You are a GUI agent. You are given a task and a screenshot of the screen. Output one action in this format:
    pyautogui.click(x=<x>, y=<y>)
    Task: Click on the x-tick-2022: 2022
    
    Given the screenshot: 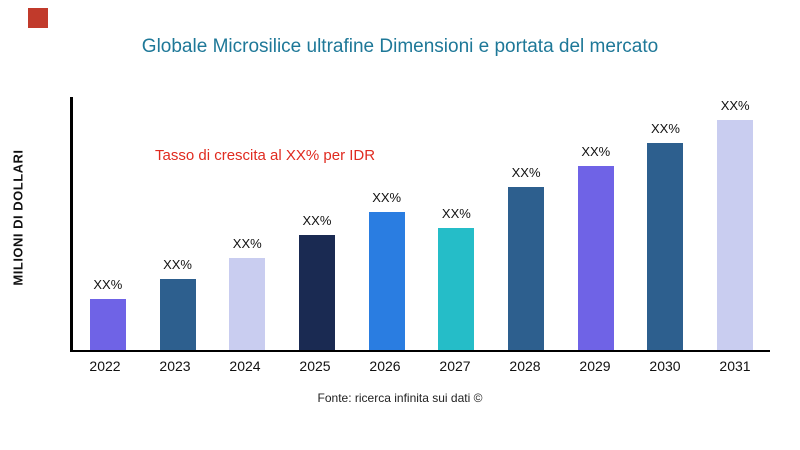 What is the action you would take?
    pyautogui.click(x=105, y=366)
    